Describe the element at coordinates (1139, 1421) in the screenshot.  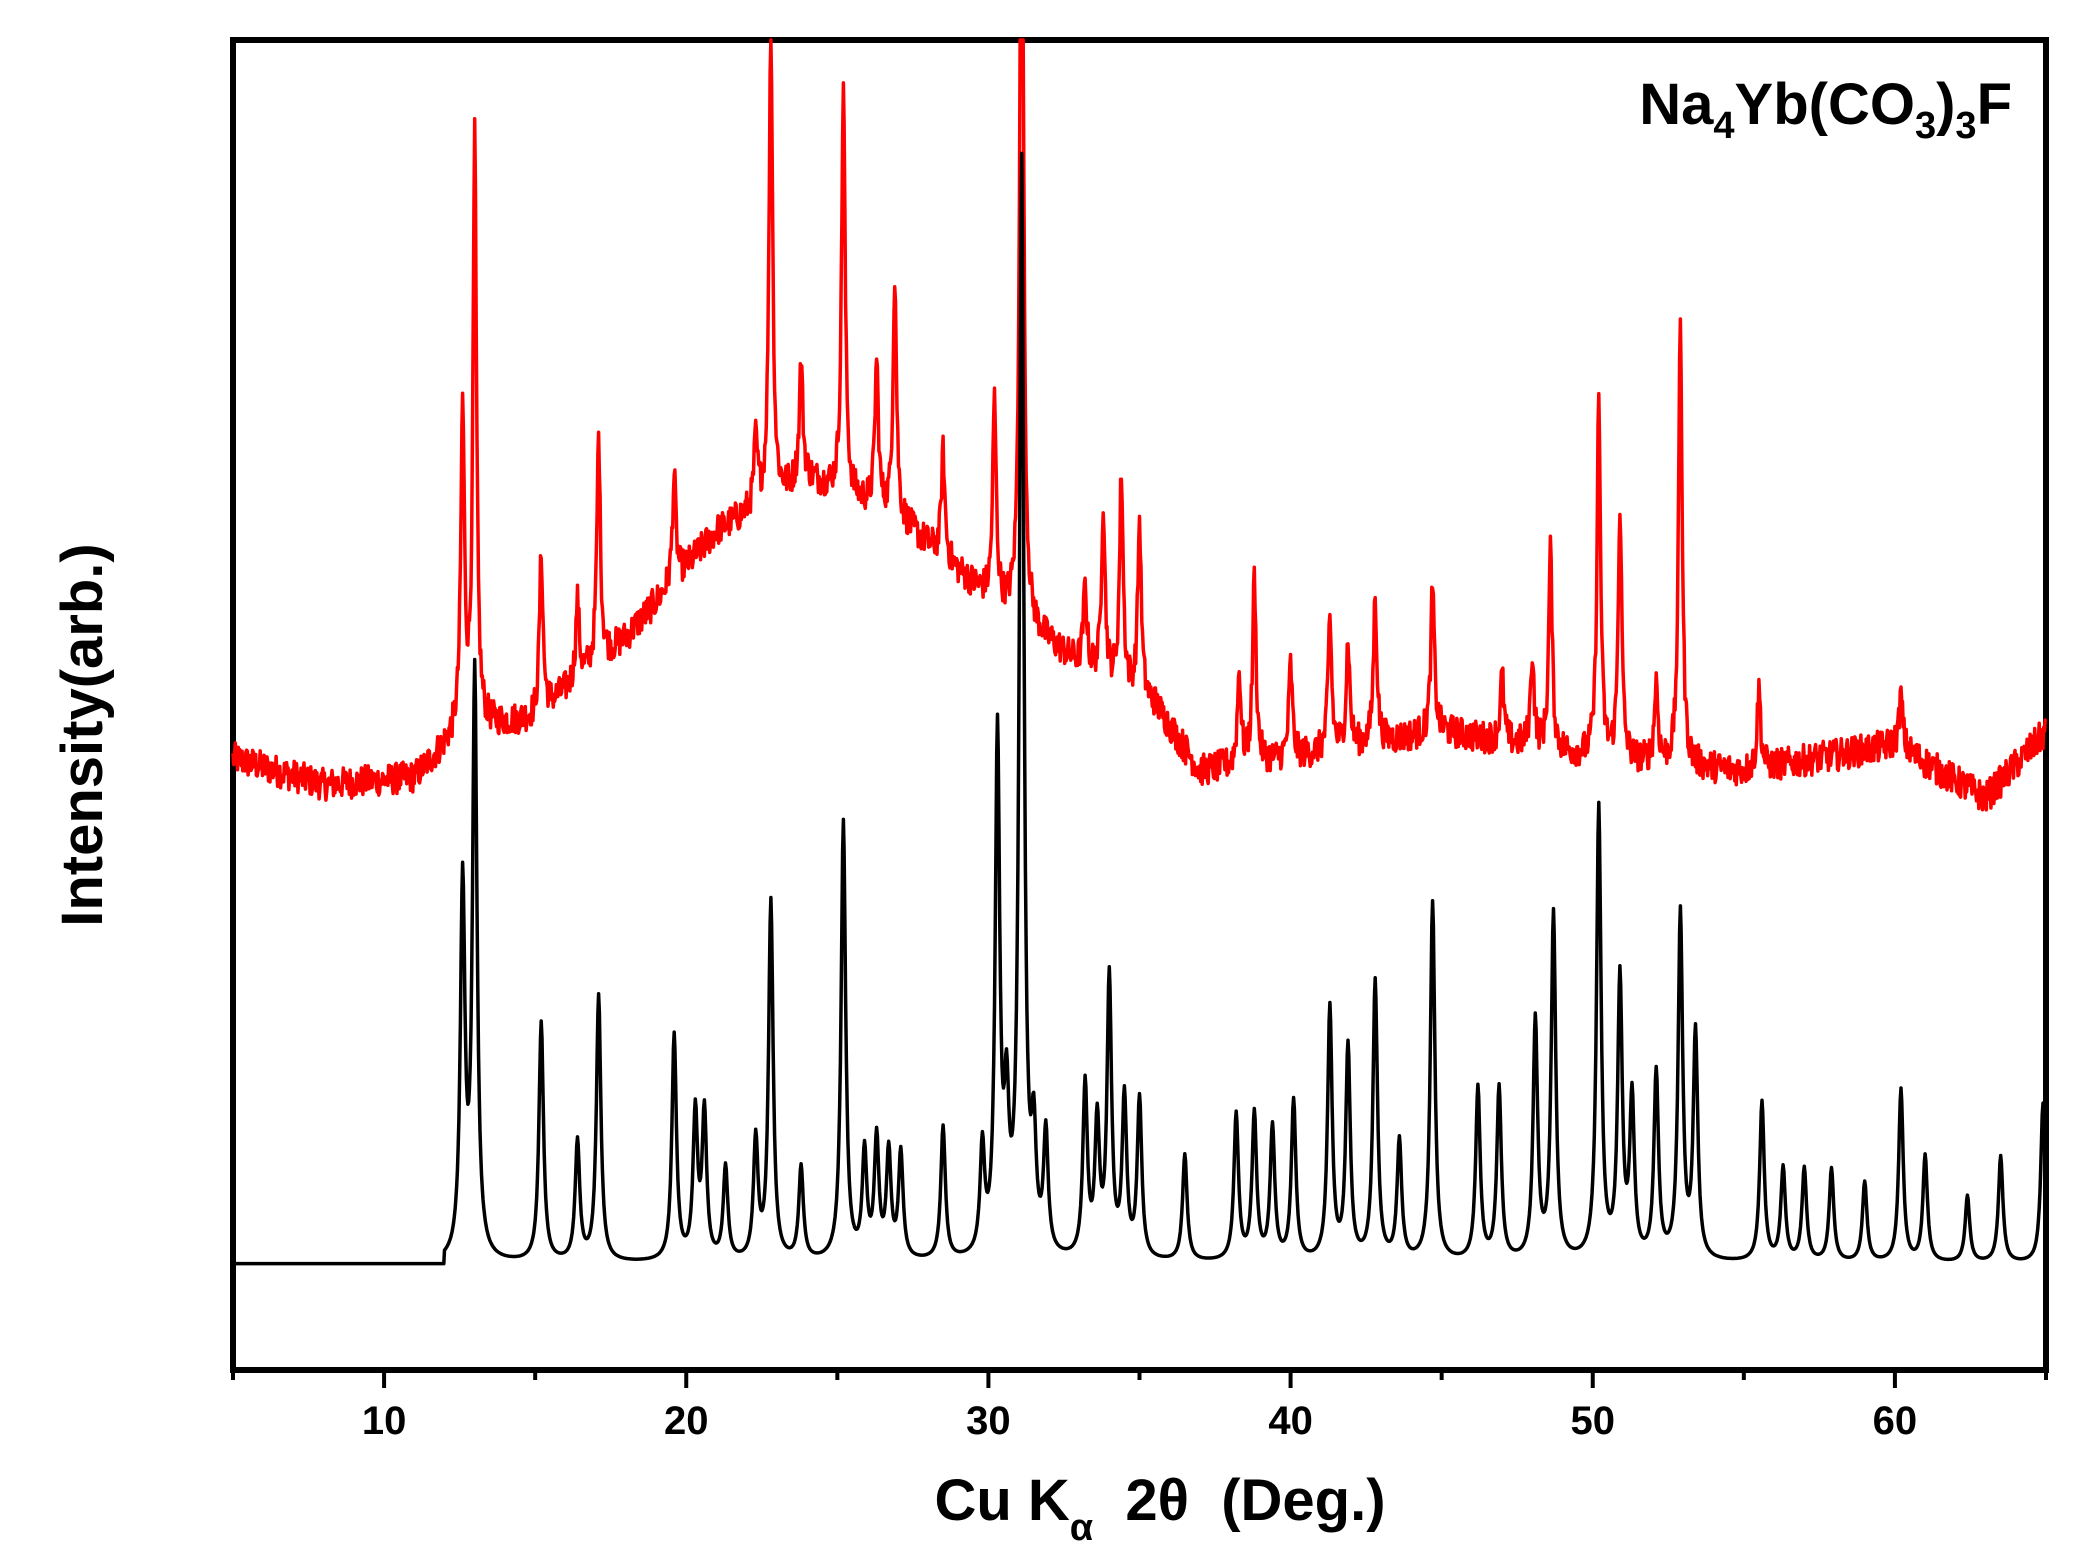
I see `x-tick-labels: 10 20 30 40 50 60` at that location.